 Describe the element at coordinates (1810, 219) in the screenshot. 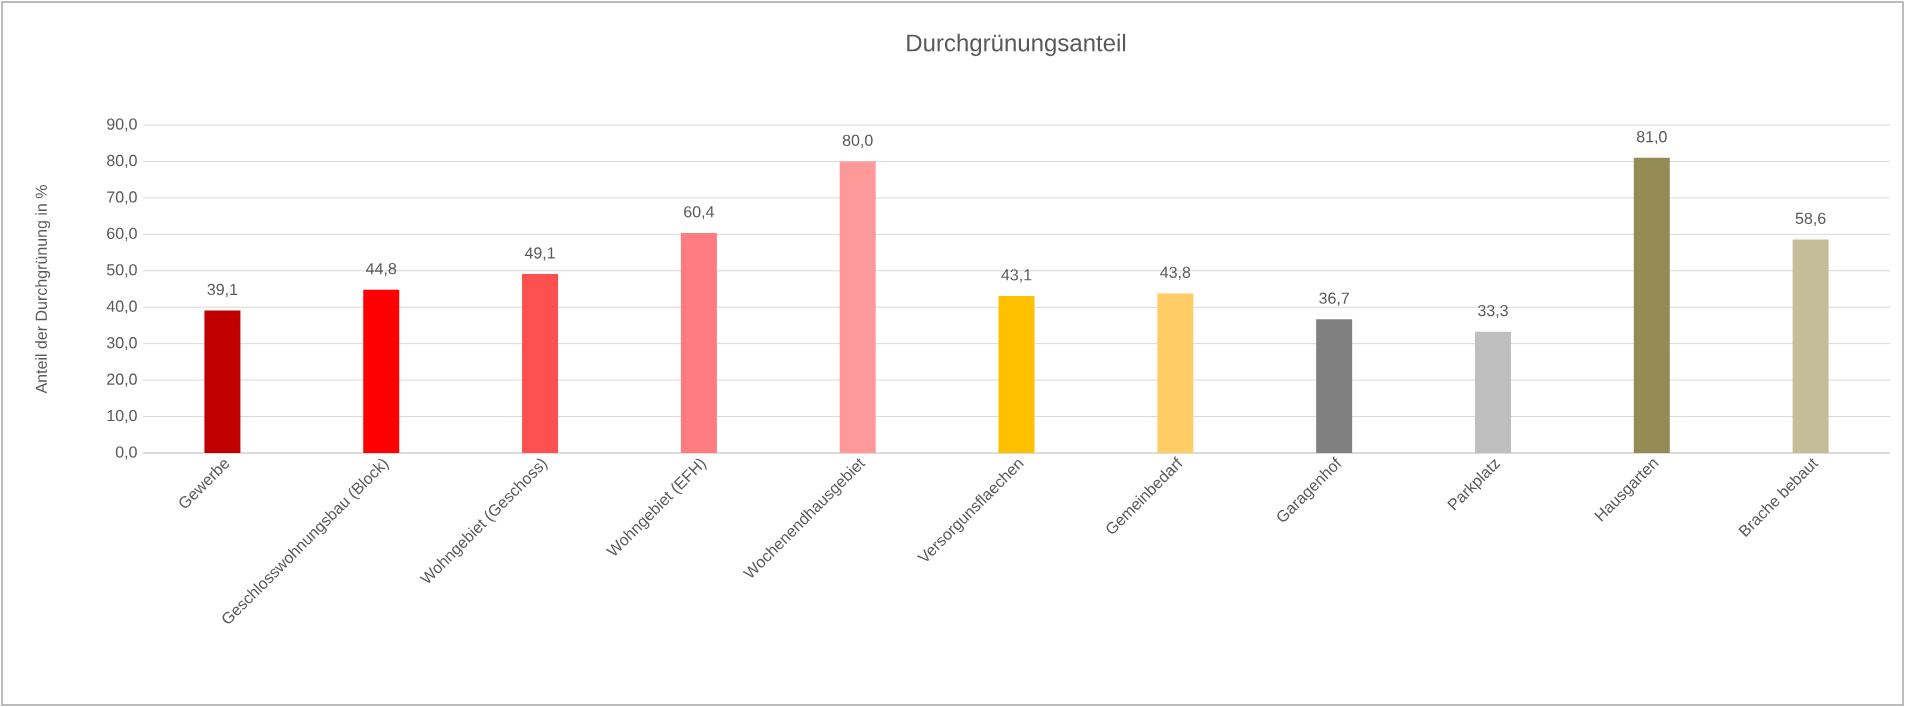

I see `data-label: 58,6` at that location.